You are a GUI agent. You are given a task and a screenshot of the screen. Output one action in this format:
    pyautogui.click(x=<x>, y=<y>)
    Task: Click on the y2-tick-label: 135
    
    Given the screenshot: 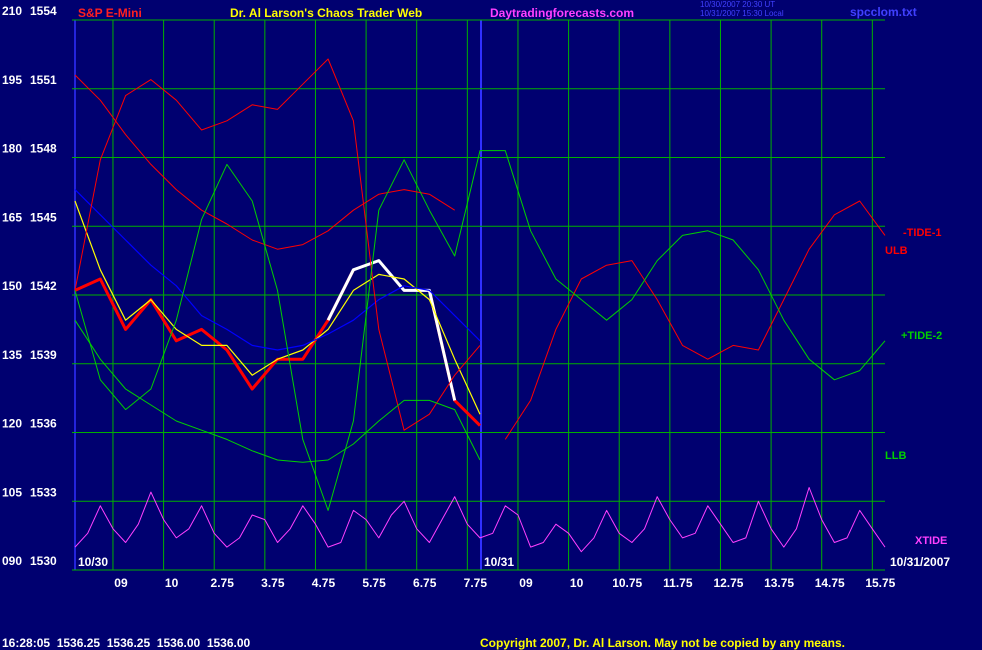 What is the action you would take?
    pyautogui.click(x=12, y=355)
    